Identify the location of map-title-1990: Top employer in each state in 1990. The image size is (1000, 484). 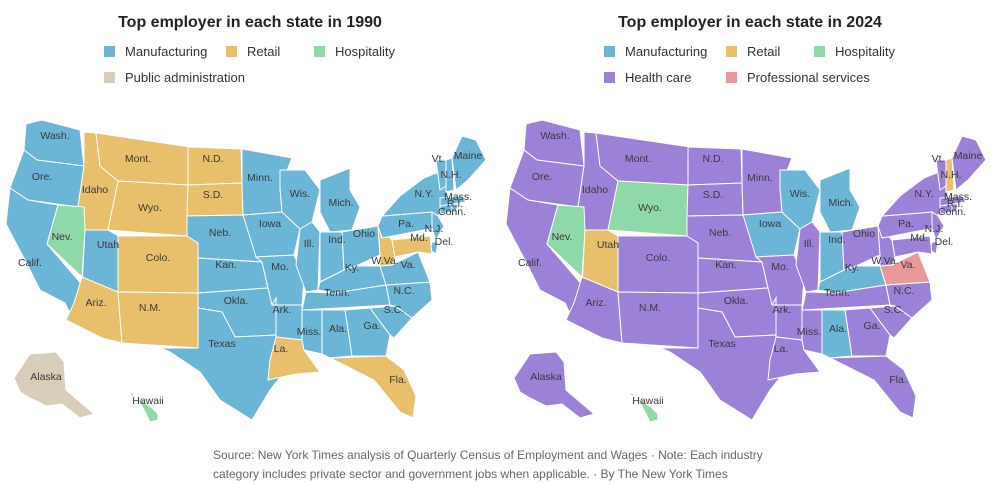
(250, 22).